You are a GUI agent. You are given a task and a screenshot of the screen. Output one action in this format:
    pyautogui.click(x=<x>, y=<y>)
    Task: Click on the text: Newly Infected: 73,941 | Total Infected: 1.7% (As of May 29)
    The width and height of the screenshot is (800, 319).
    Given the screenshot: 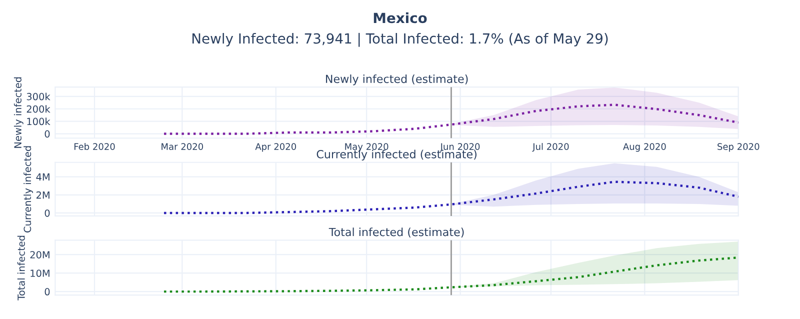 What is the action you would take?
    pyautogui.click(x=400, y=39)
    